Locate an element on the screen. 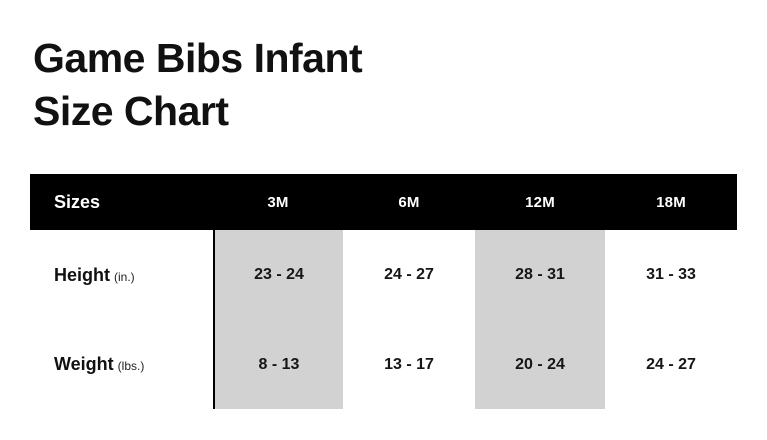  header-cell-3m: 3M is located at coordinates (278, 202).